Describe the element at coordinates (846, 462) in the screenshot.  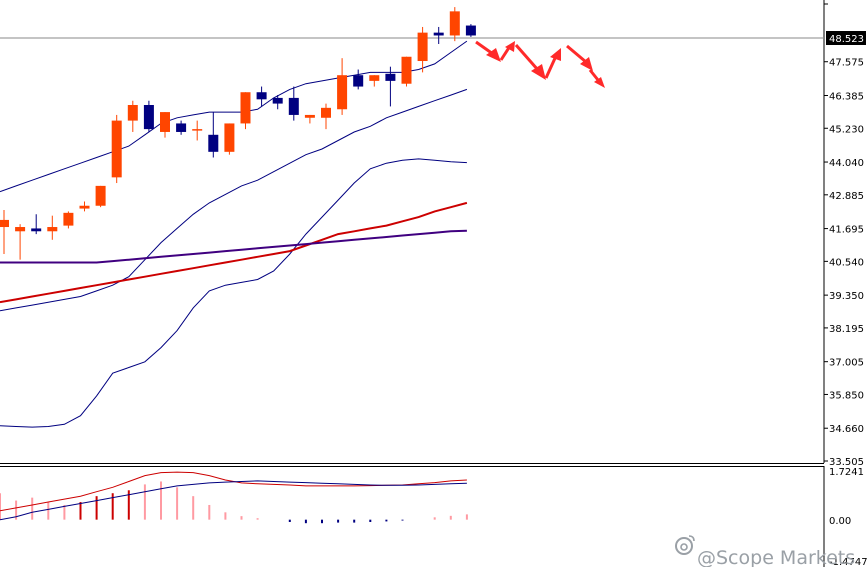
I see `price-tick-label: 33.505` at that location.